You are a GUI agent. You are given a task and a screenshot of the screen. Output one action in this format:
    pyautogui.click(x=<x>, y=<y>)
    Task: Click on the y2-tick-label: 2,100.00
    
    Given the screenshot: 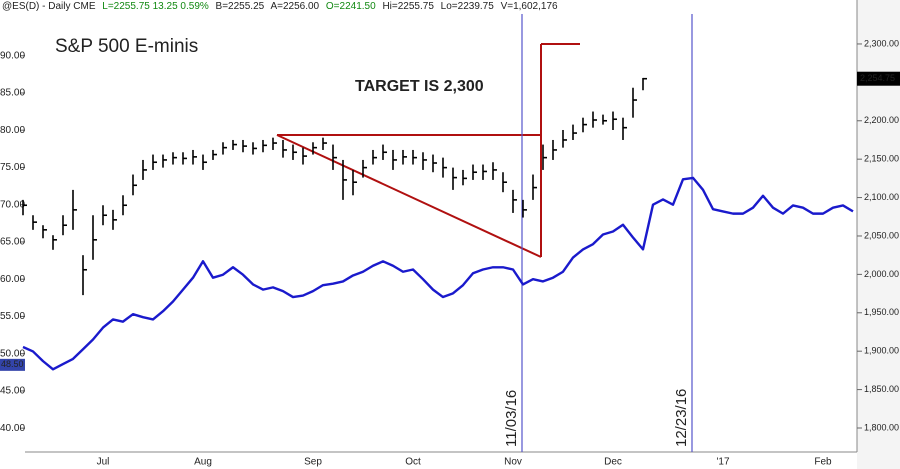 What is the action you would take?
    pyautogui.click(x=881, y=197)
    